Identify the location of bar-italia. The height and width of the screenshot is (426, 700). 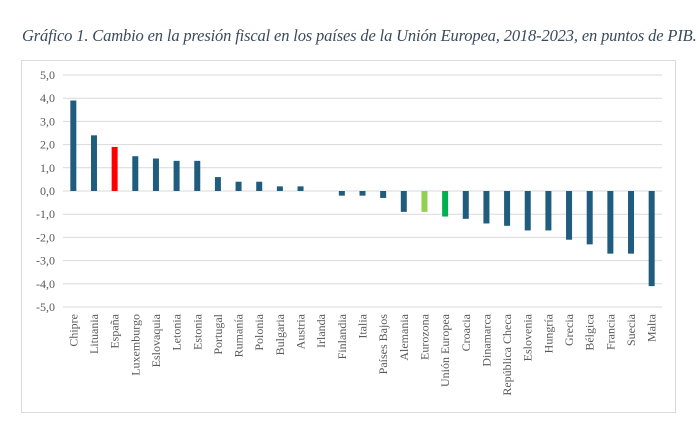
(362, 193).